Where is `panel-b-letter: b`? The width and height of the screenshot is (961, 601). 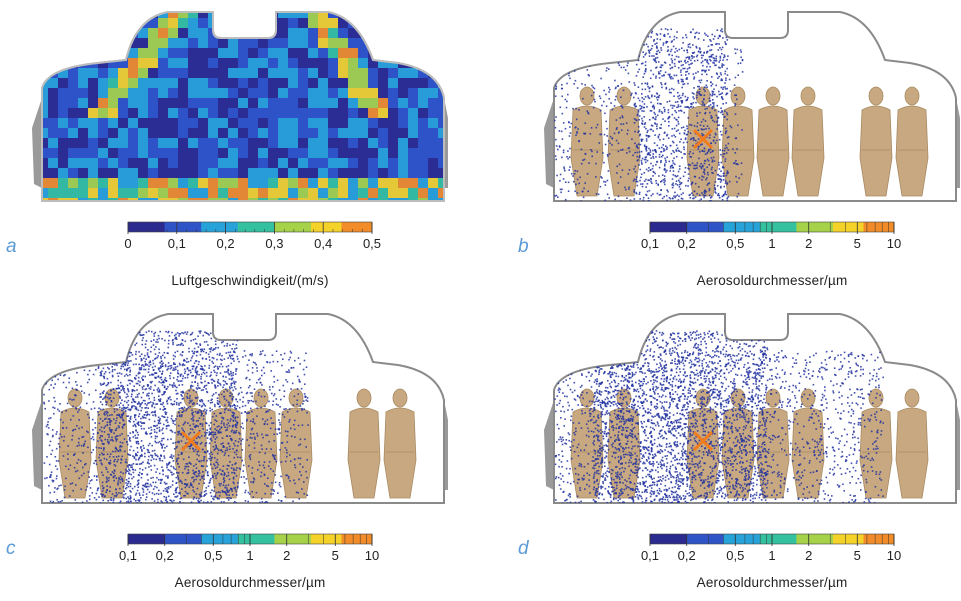
panel-b-letter: b is located at coordinates (523, 246).